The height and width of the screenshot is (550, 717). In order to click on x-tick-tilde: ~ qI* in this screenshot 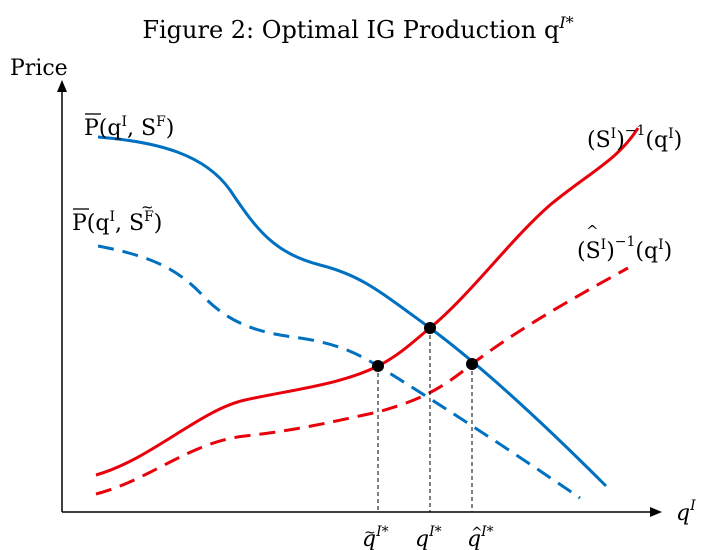, I will do `click(375, 537)`.